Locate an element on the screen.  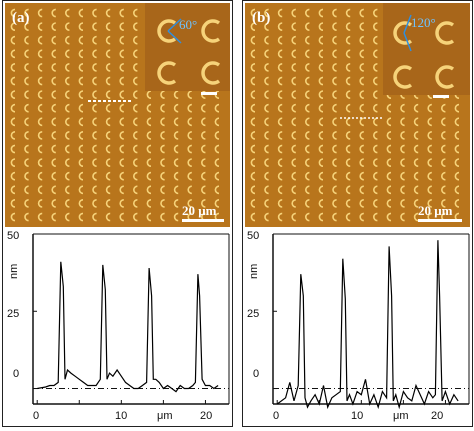
height-trace is located at coordinates (128, 327).